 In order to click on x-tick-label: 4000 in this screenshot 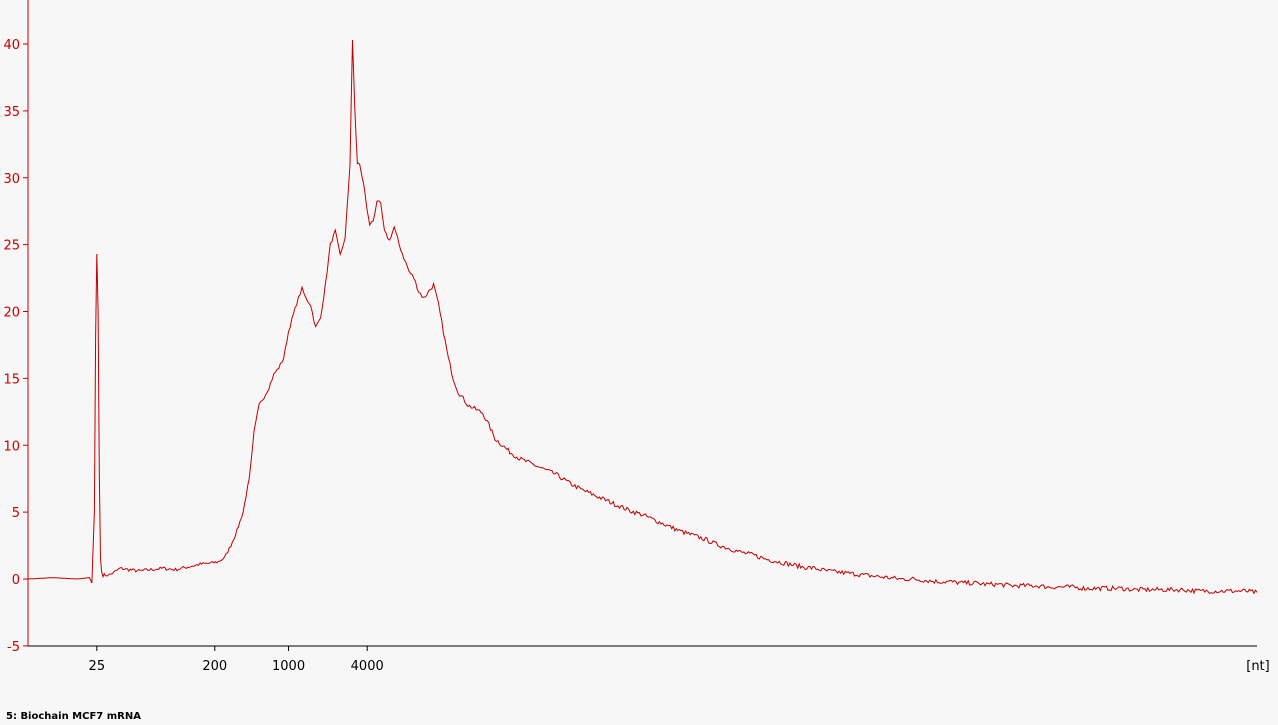, I will do `click(367, 666)`.